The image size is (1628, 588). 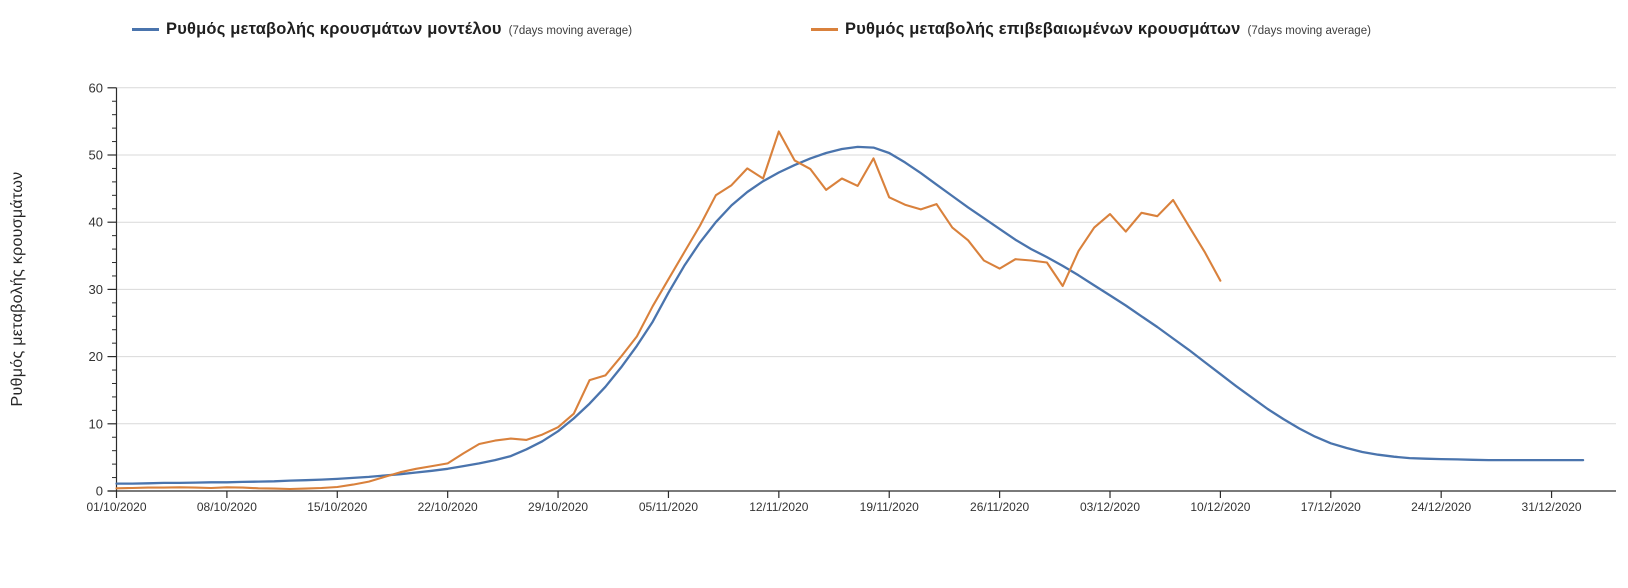 I want to click on legend-model-line-swatch, so click(x=145, y=29).